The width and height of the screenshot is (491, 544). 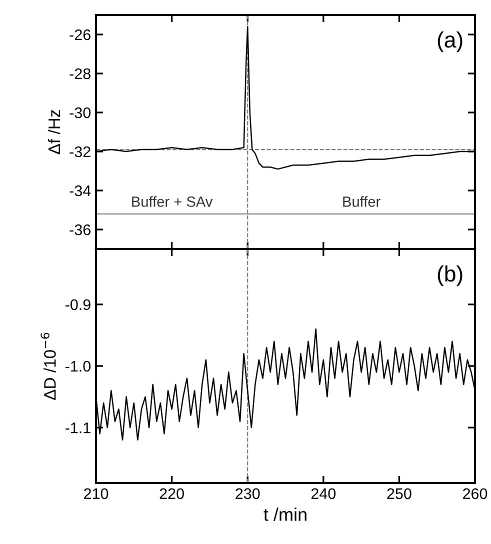 I want to click on x-tick-label: 210, so click(x=96, y=494).